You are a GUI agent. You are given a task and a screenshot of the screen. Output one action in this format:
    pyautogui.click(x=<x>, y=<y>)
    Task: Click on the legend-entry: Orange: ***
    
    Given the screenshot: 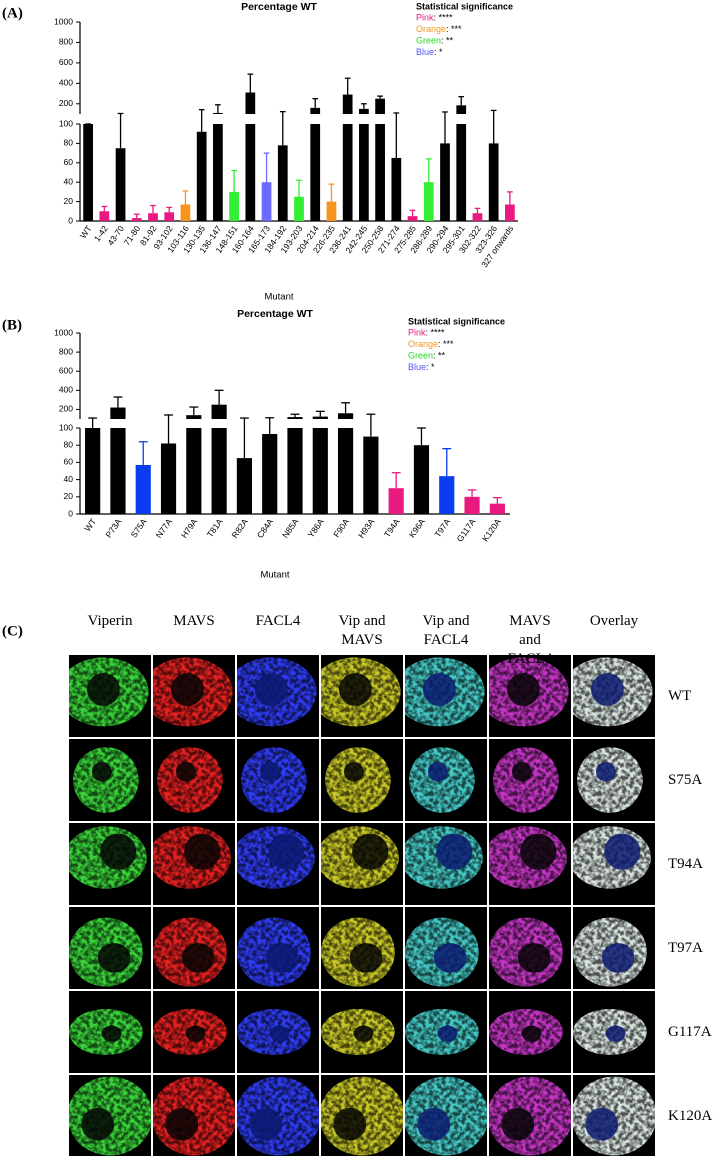 What is the action you would take?
    pyautogui.click(x=439, y=29)
    